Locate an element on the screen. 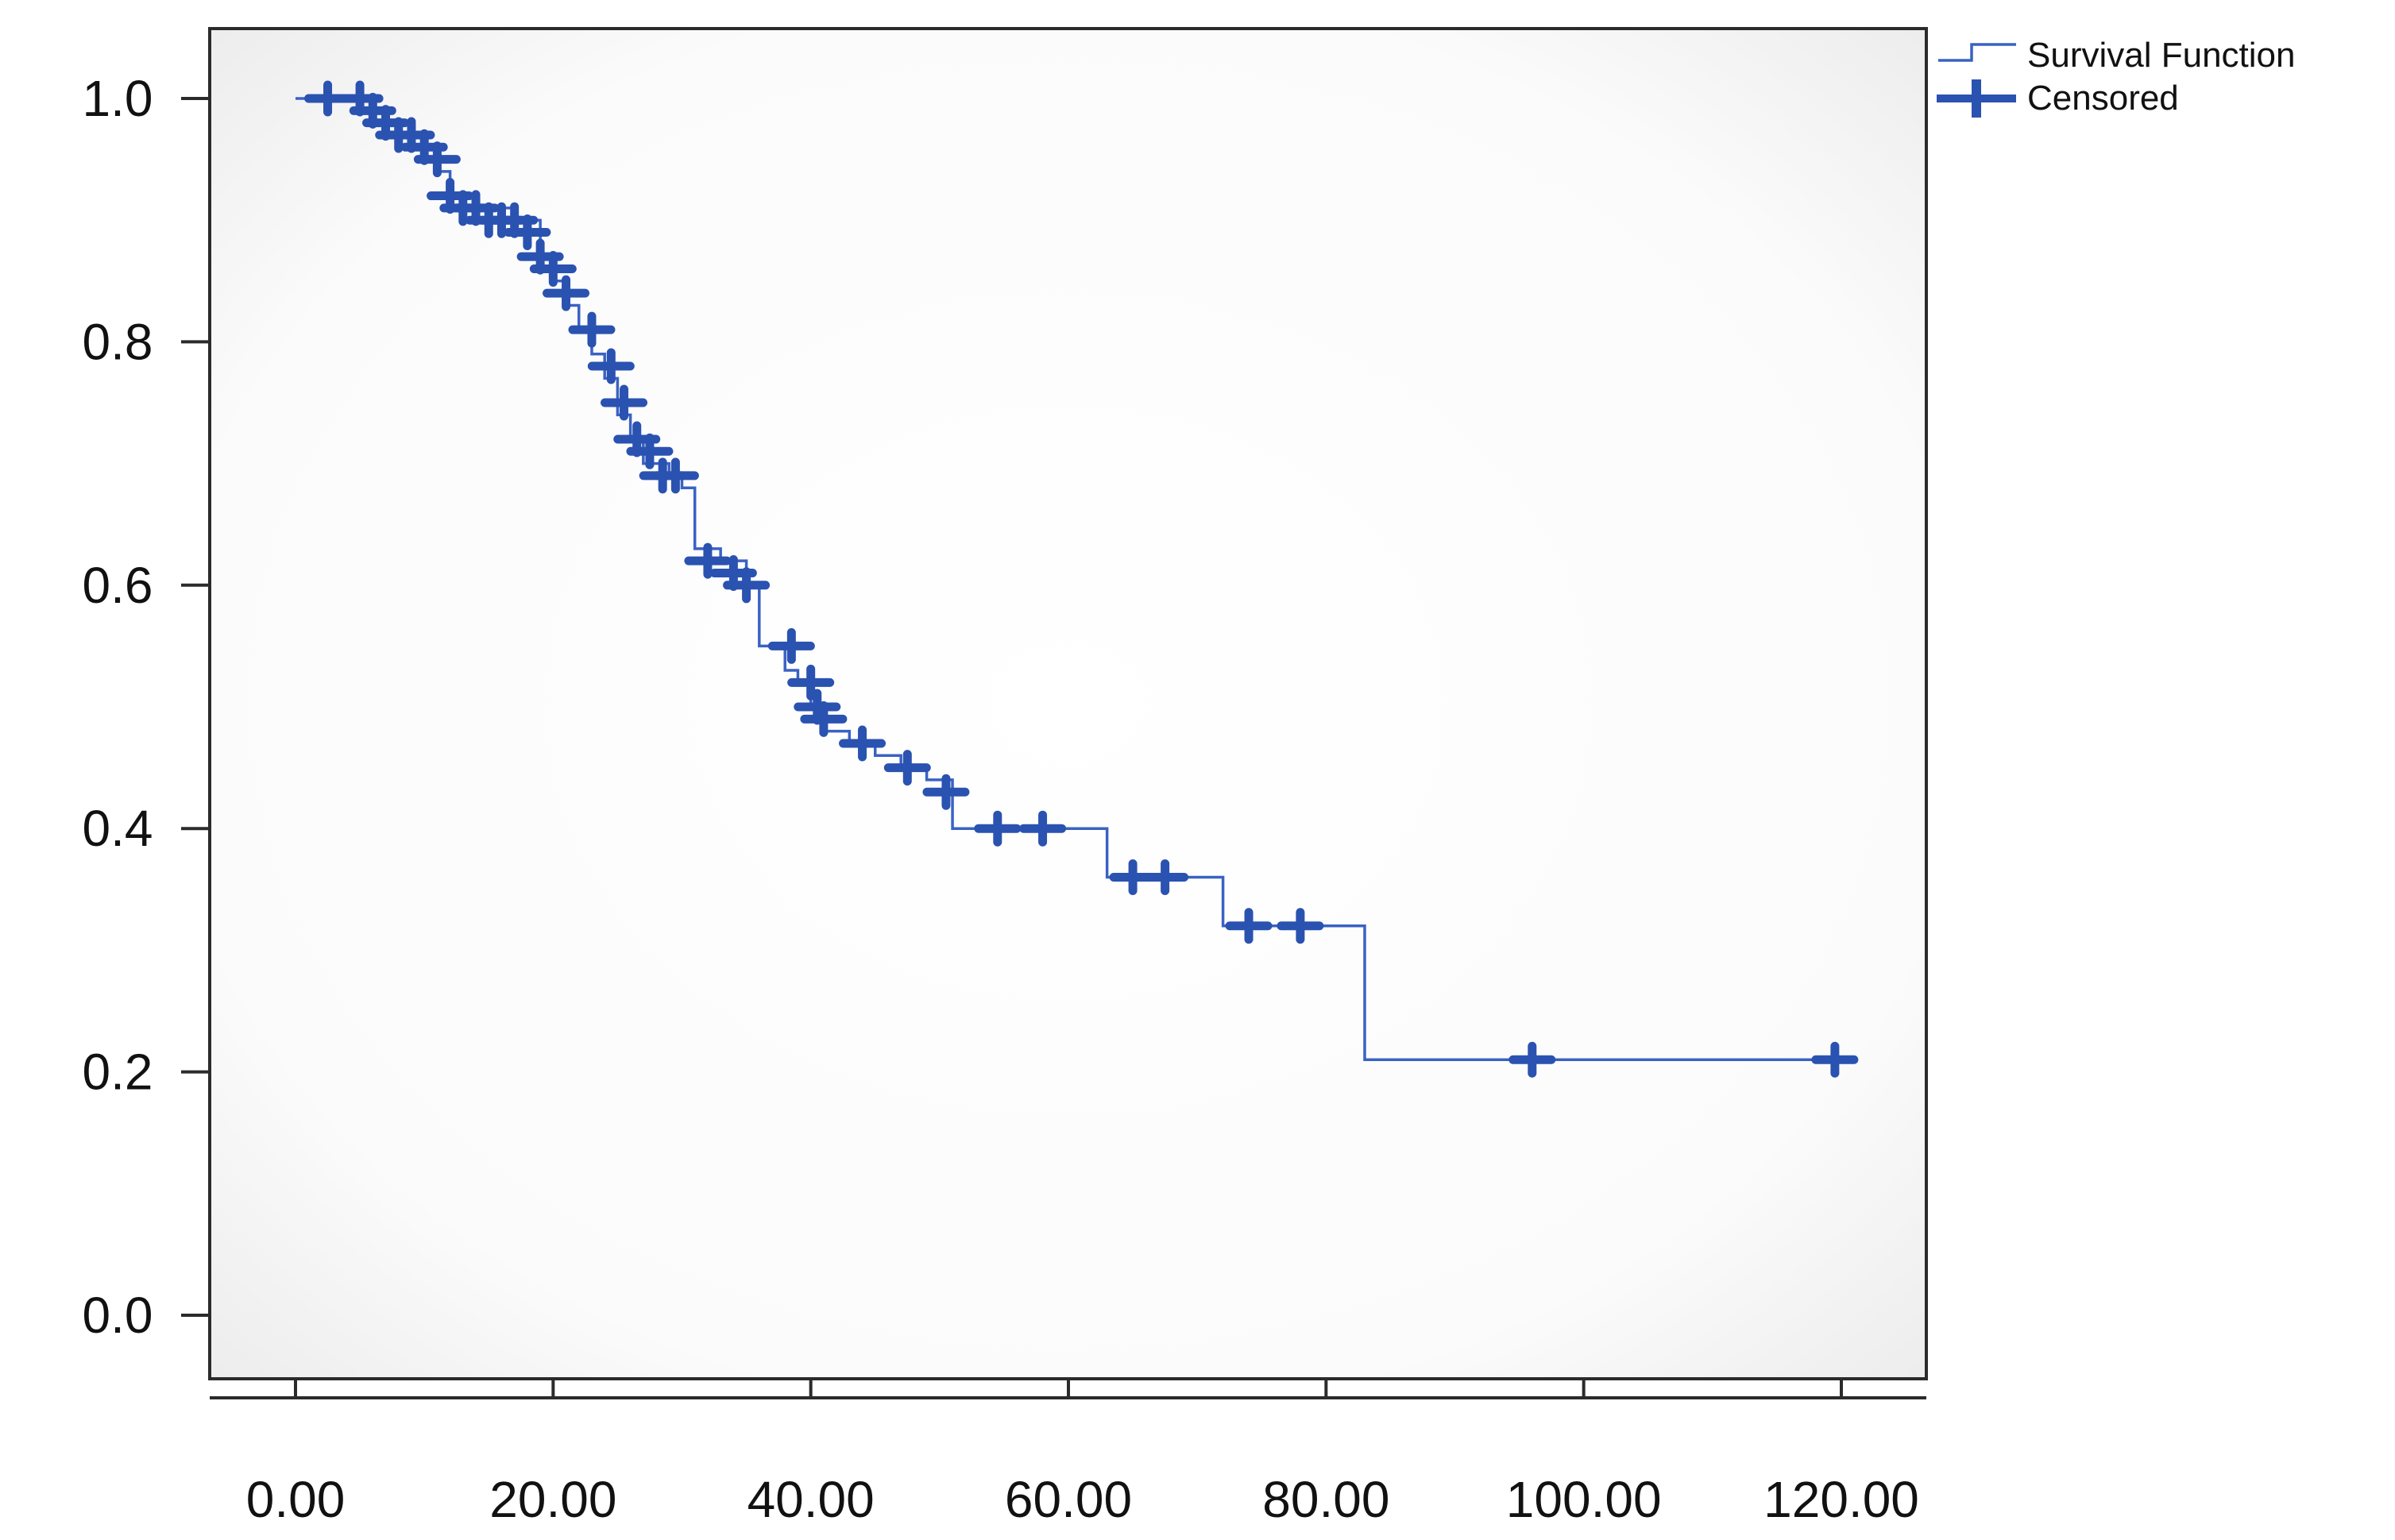  y-tick-label: 1.0 is located at coordinates (118, 98).